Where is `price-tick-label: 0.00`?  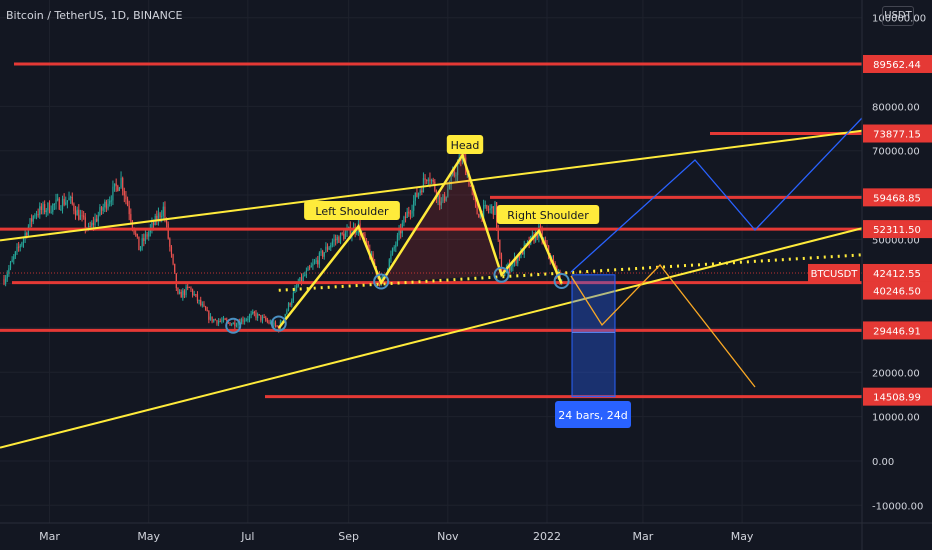
price-tick-label: 0.00 is located at coordinates (883, 462).